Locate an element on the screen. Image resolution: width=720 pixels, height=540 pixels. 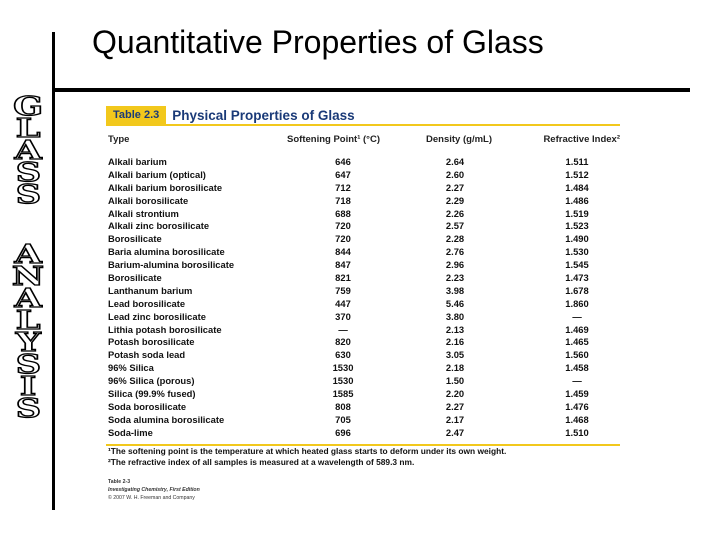
cell-refractive-index: 1.459 is located at coordinates (577, 394).